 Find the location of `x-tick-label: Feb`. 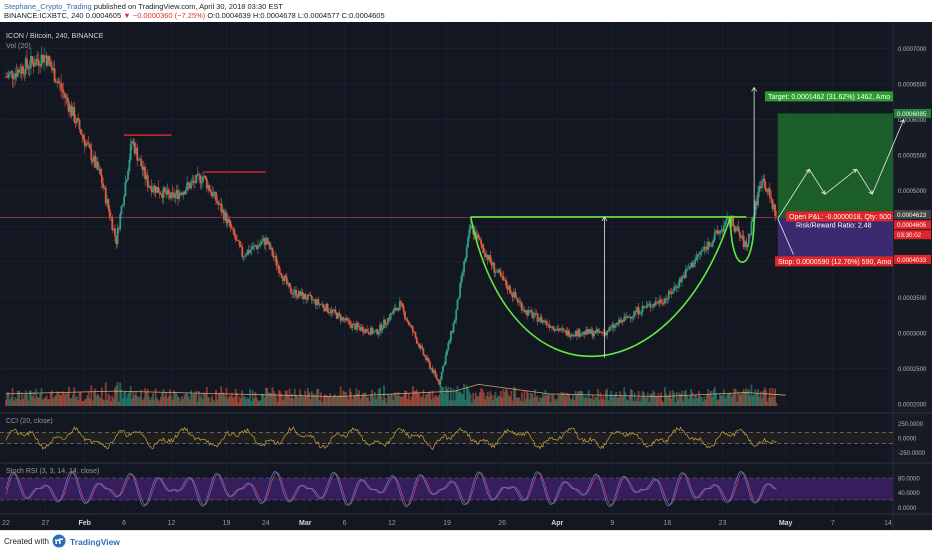

x-tick-label: Feb is located at coordinates (85, 523).